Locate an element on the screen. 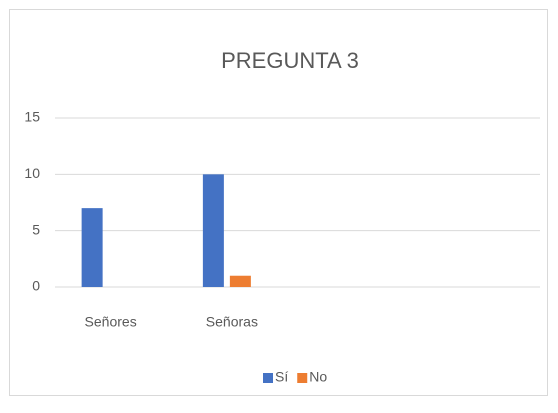 This screenshot has height=413, width=558. legend-label: Sí is located at coordinates (281, 377).